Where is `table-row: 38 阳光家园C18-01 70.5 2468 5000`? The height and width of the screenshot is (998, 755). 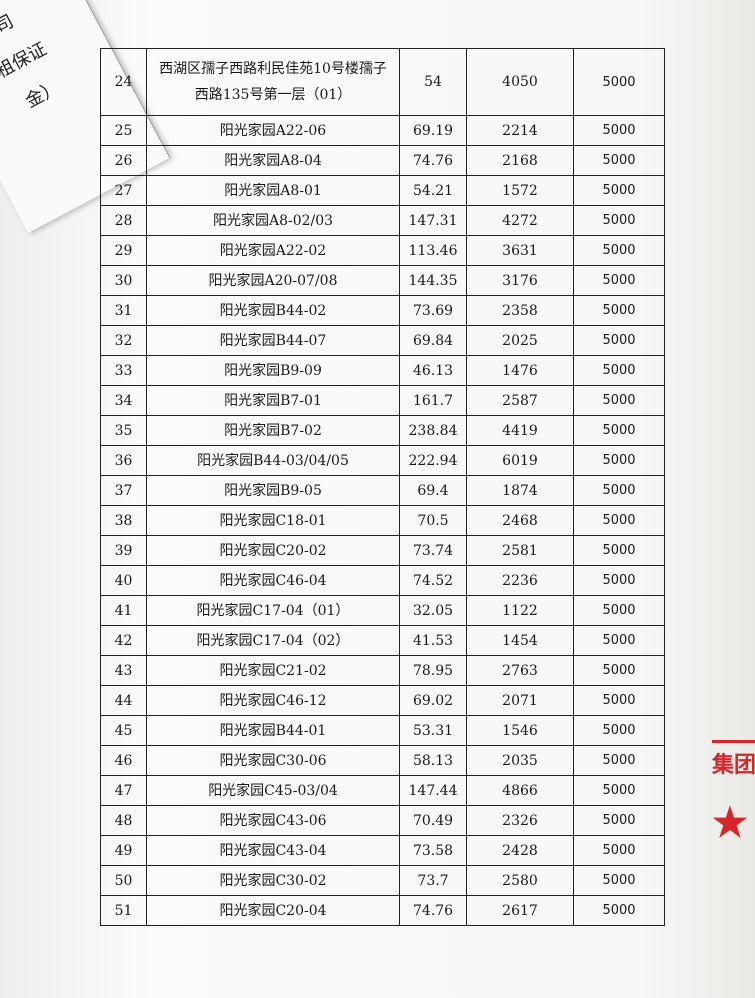
table-row: 38 阳光家园C18-01 70.5 2468 5000 is located at coordinates (382, 520).